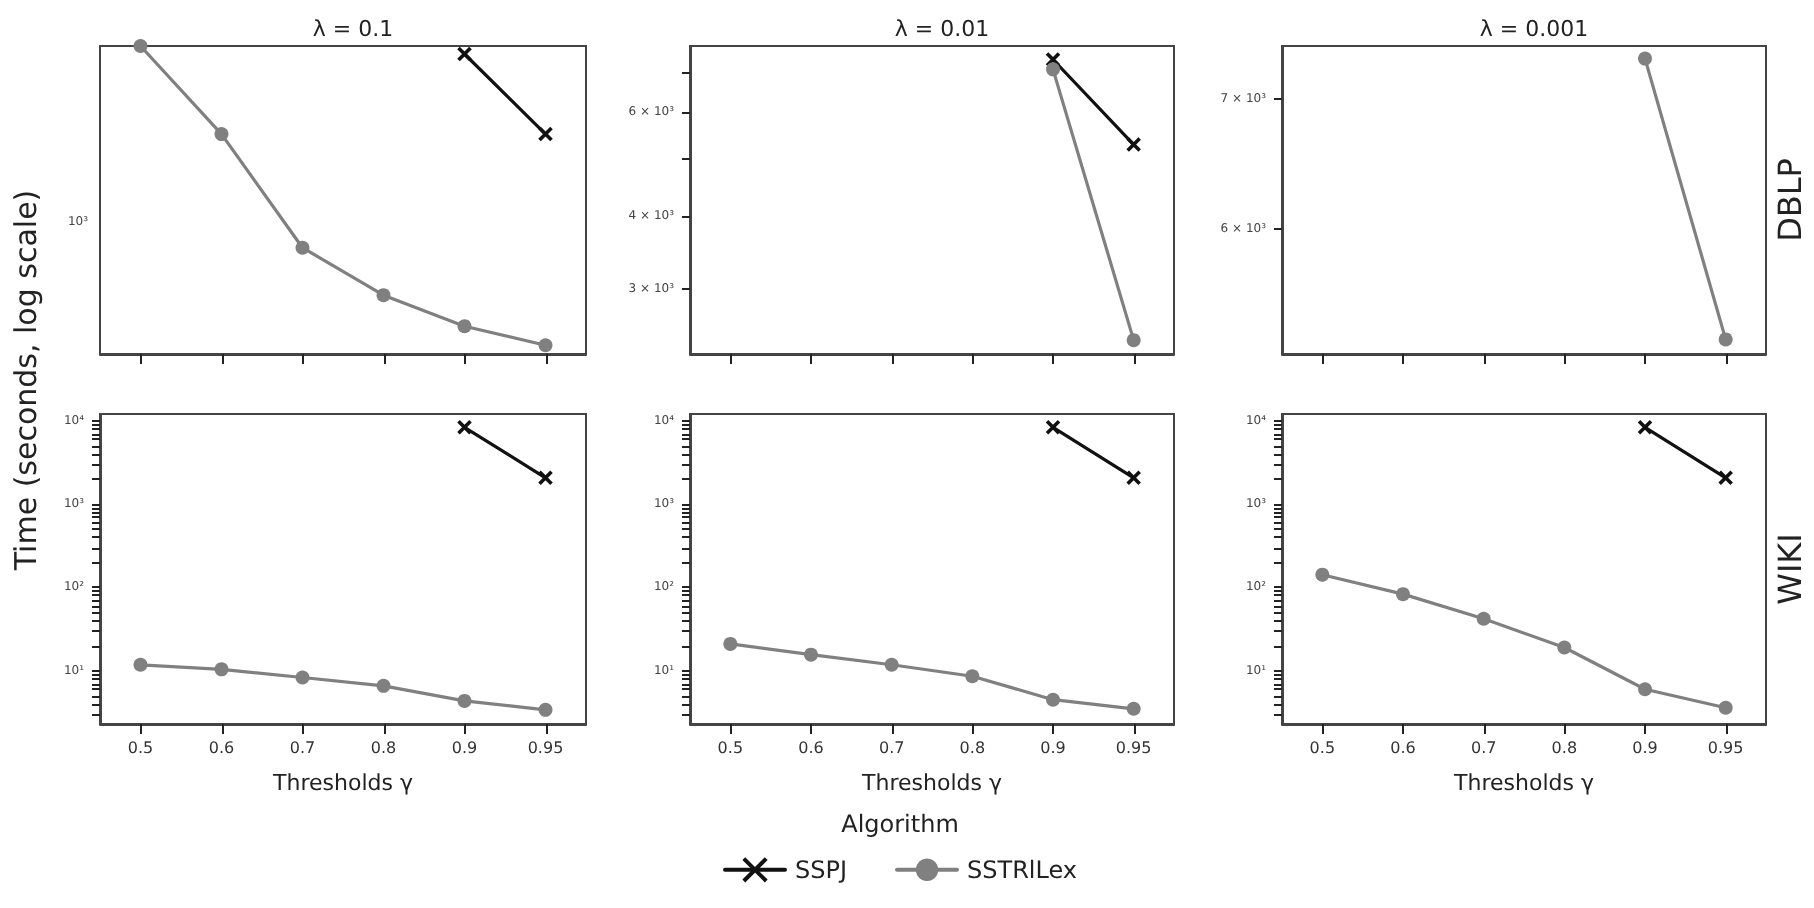 The image size is (1814, 908). Describe the element at coordinates (821, 869) in the screenshot. I see `legend-label: SSPJ` at that location.